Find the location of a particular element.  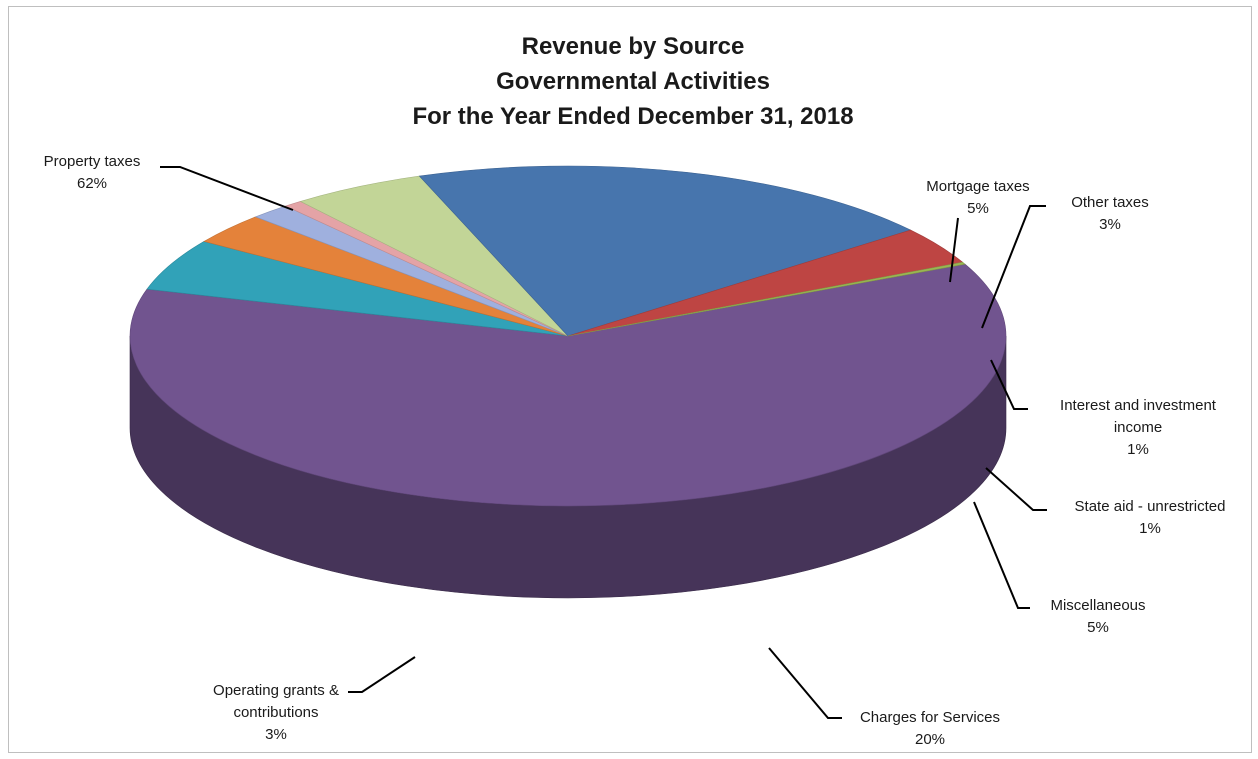

slice-pct-3: 1% is located at coordinates (1138, 449).